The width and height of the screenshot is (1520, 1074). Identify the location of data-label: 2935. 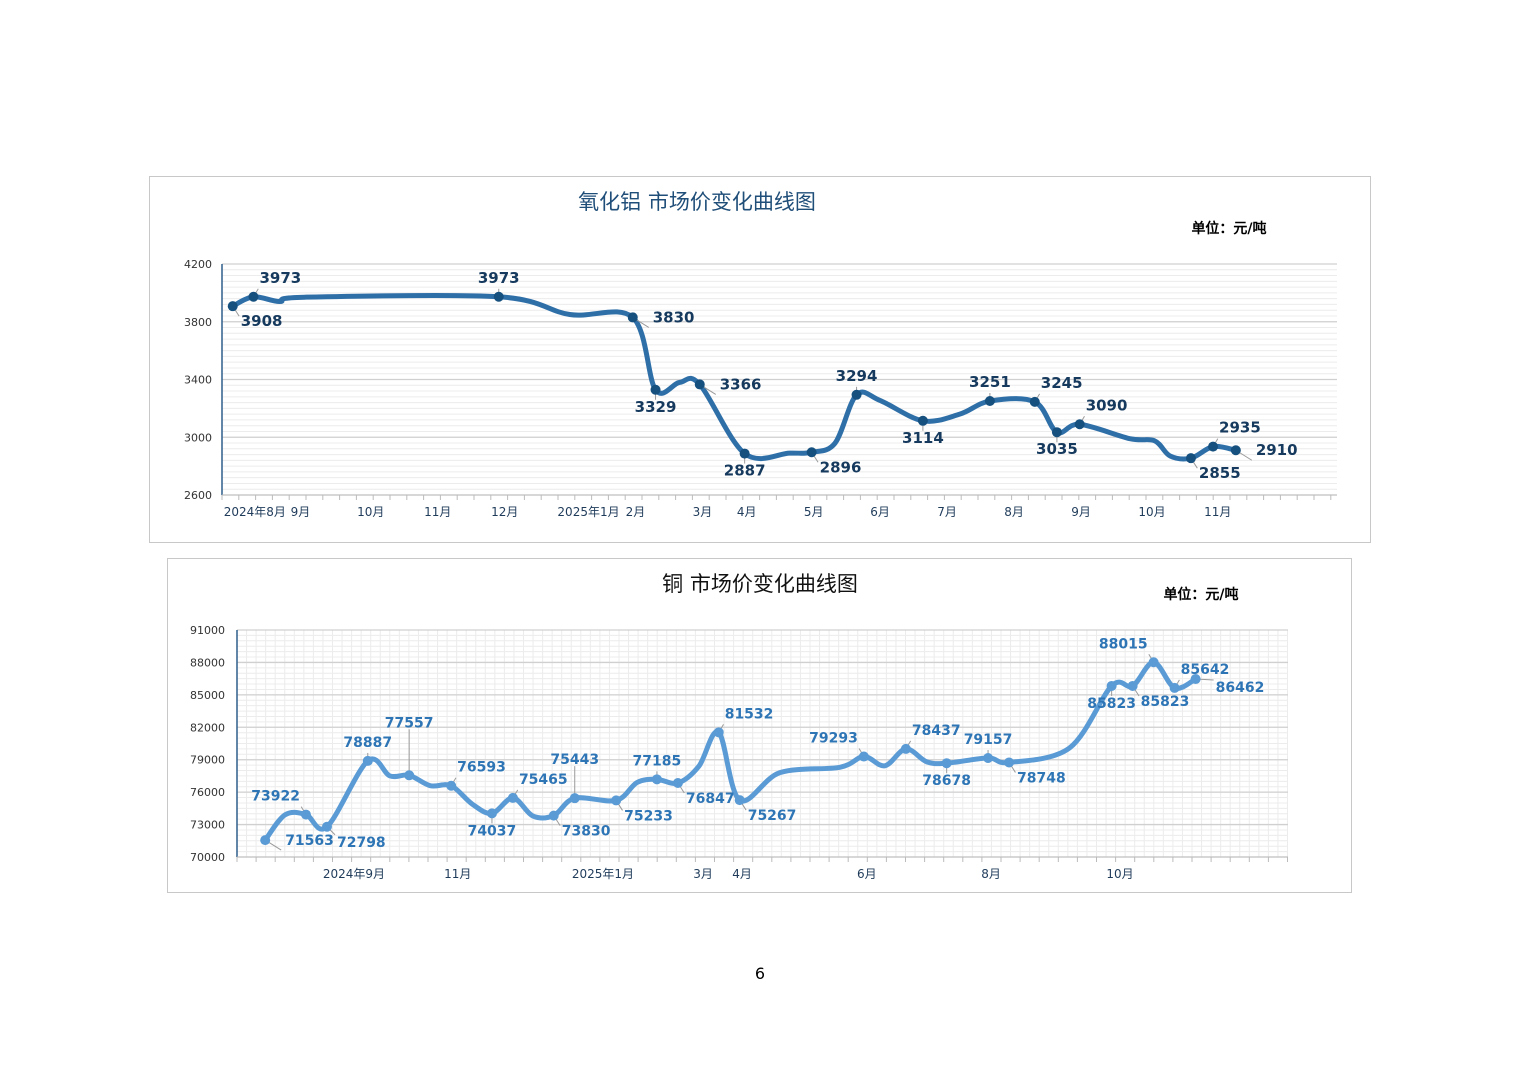
(1240, 428).